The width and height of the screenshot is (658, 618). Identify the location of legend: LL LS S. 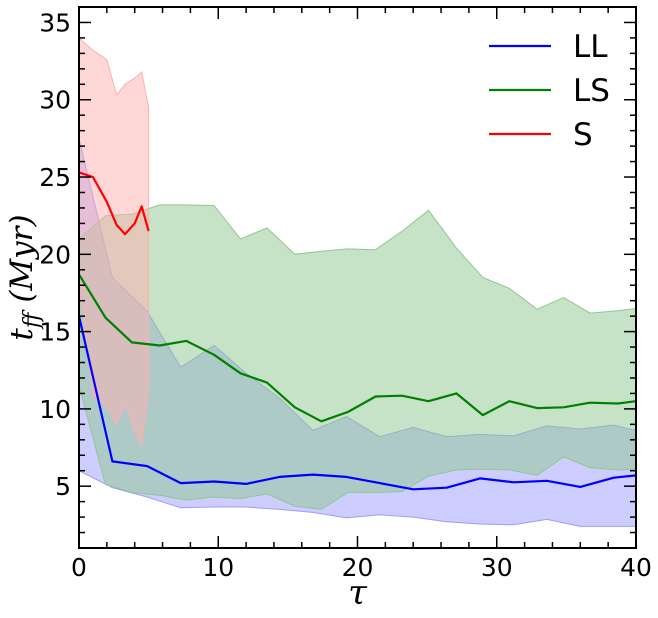
(549, 91).